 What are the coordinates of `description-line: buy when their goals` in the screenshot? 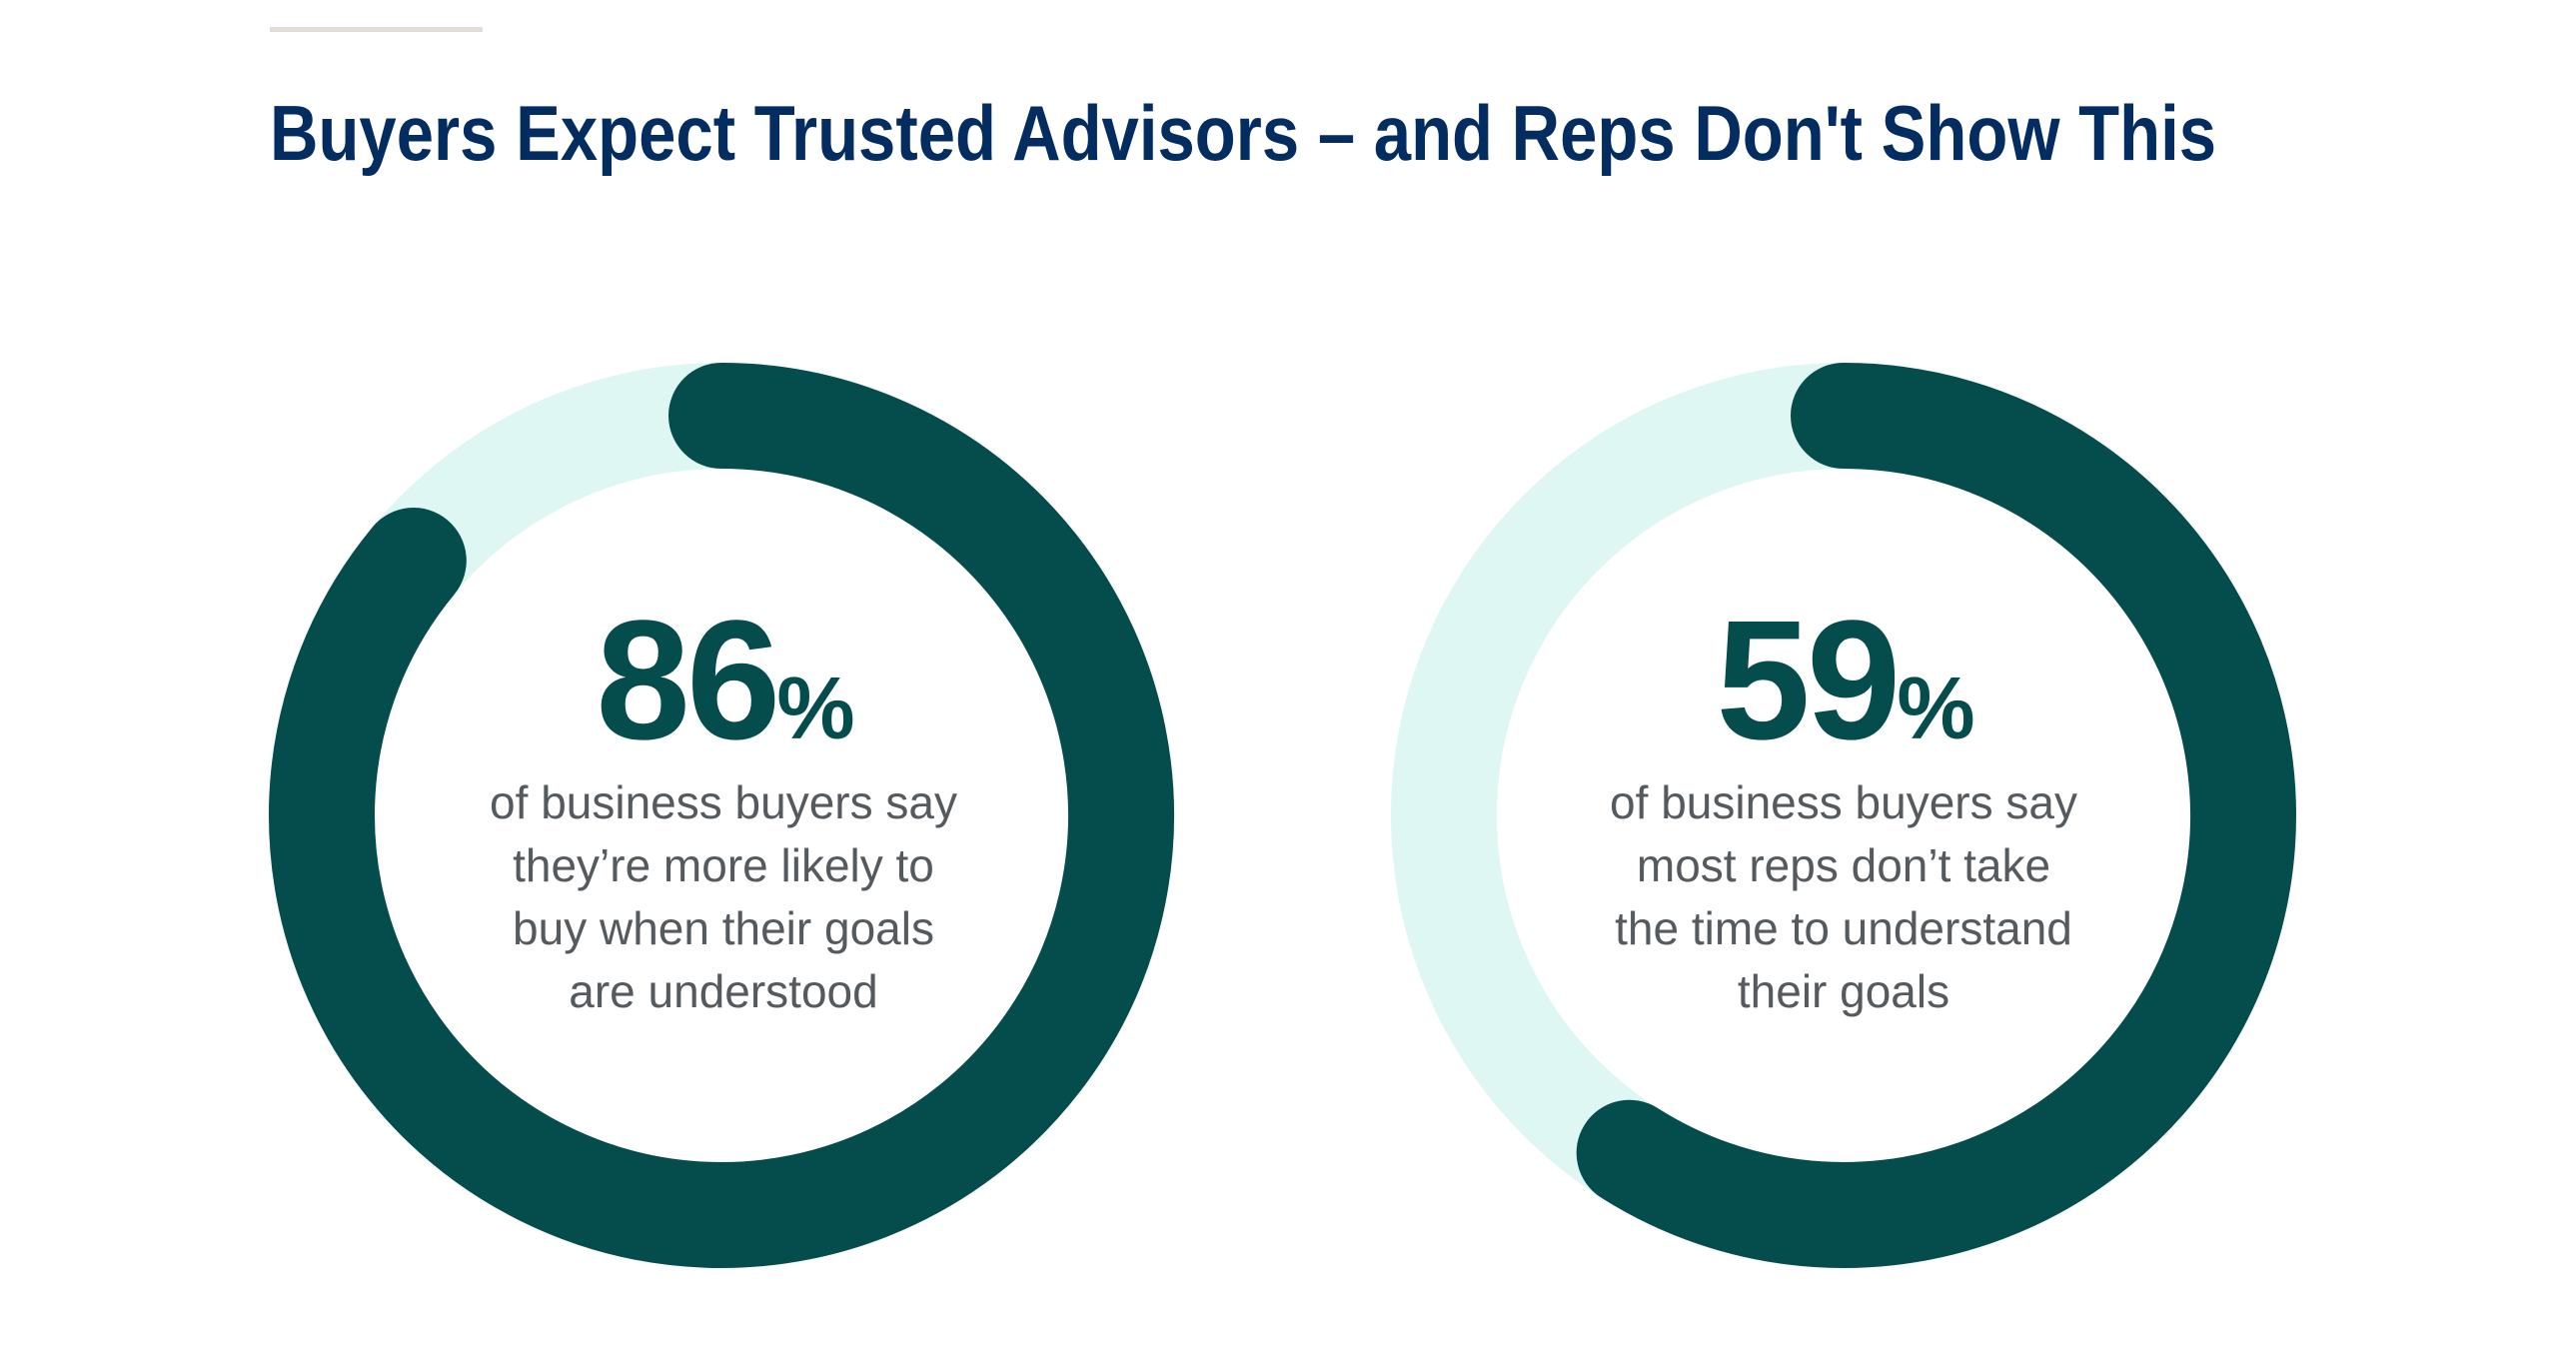 It's located at (723, 928).